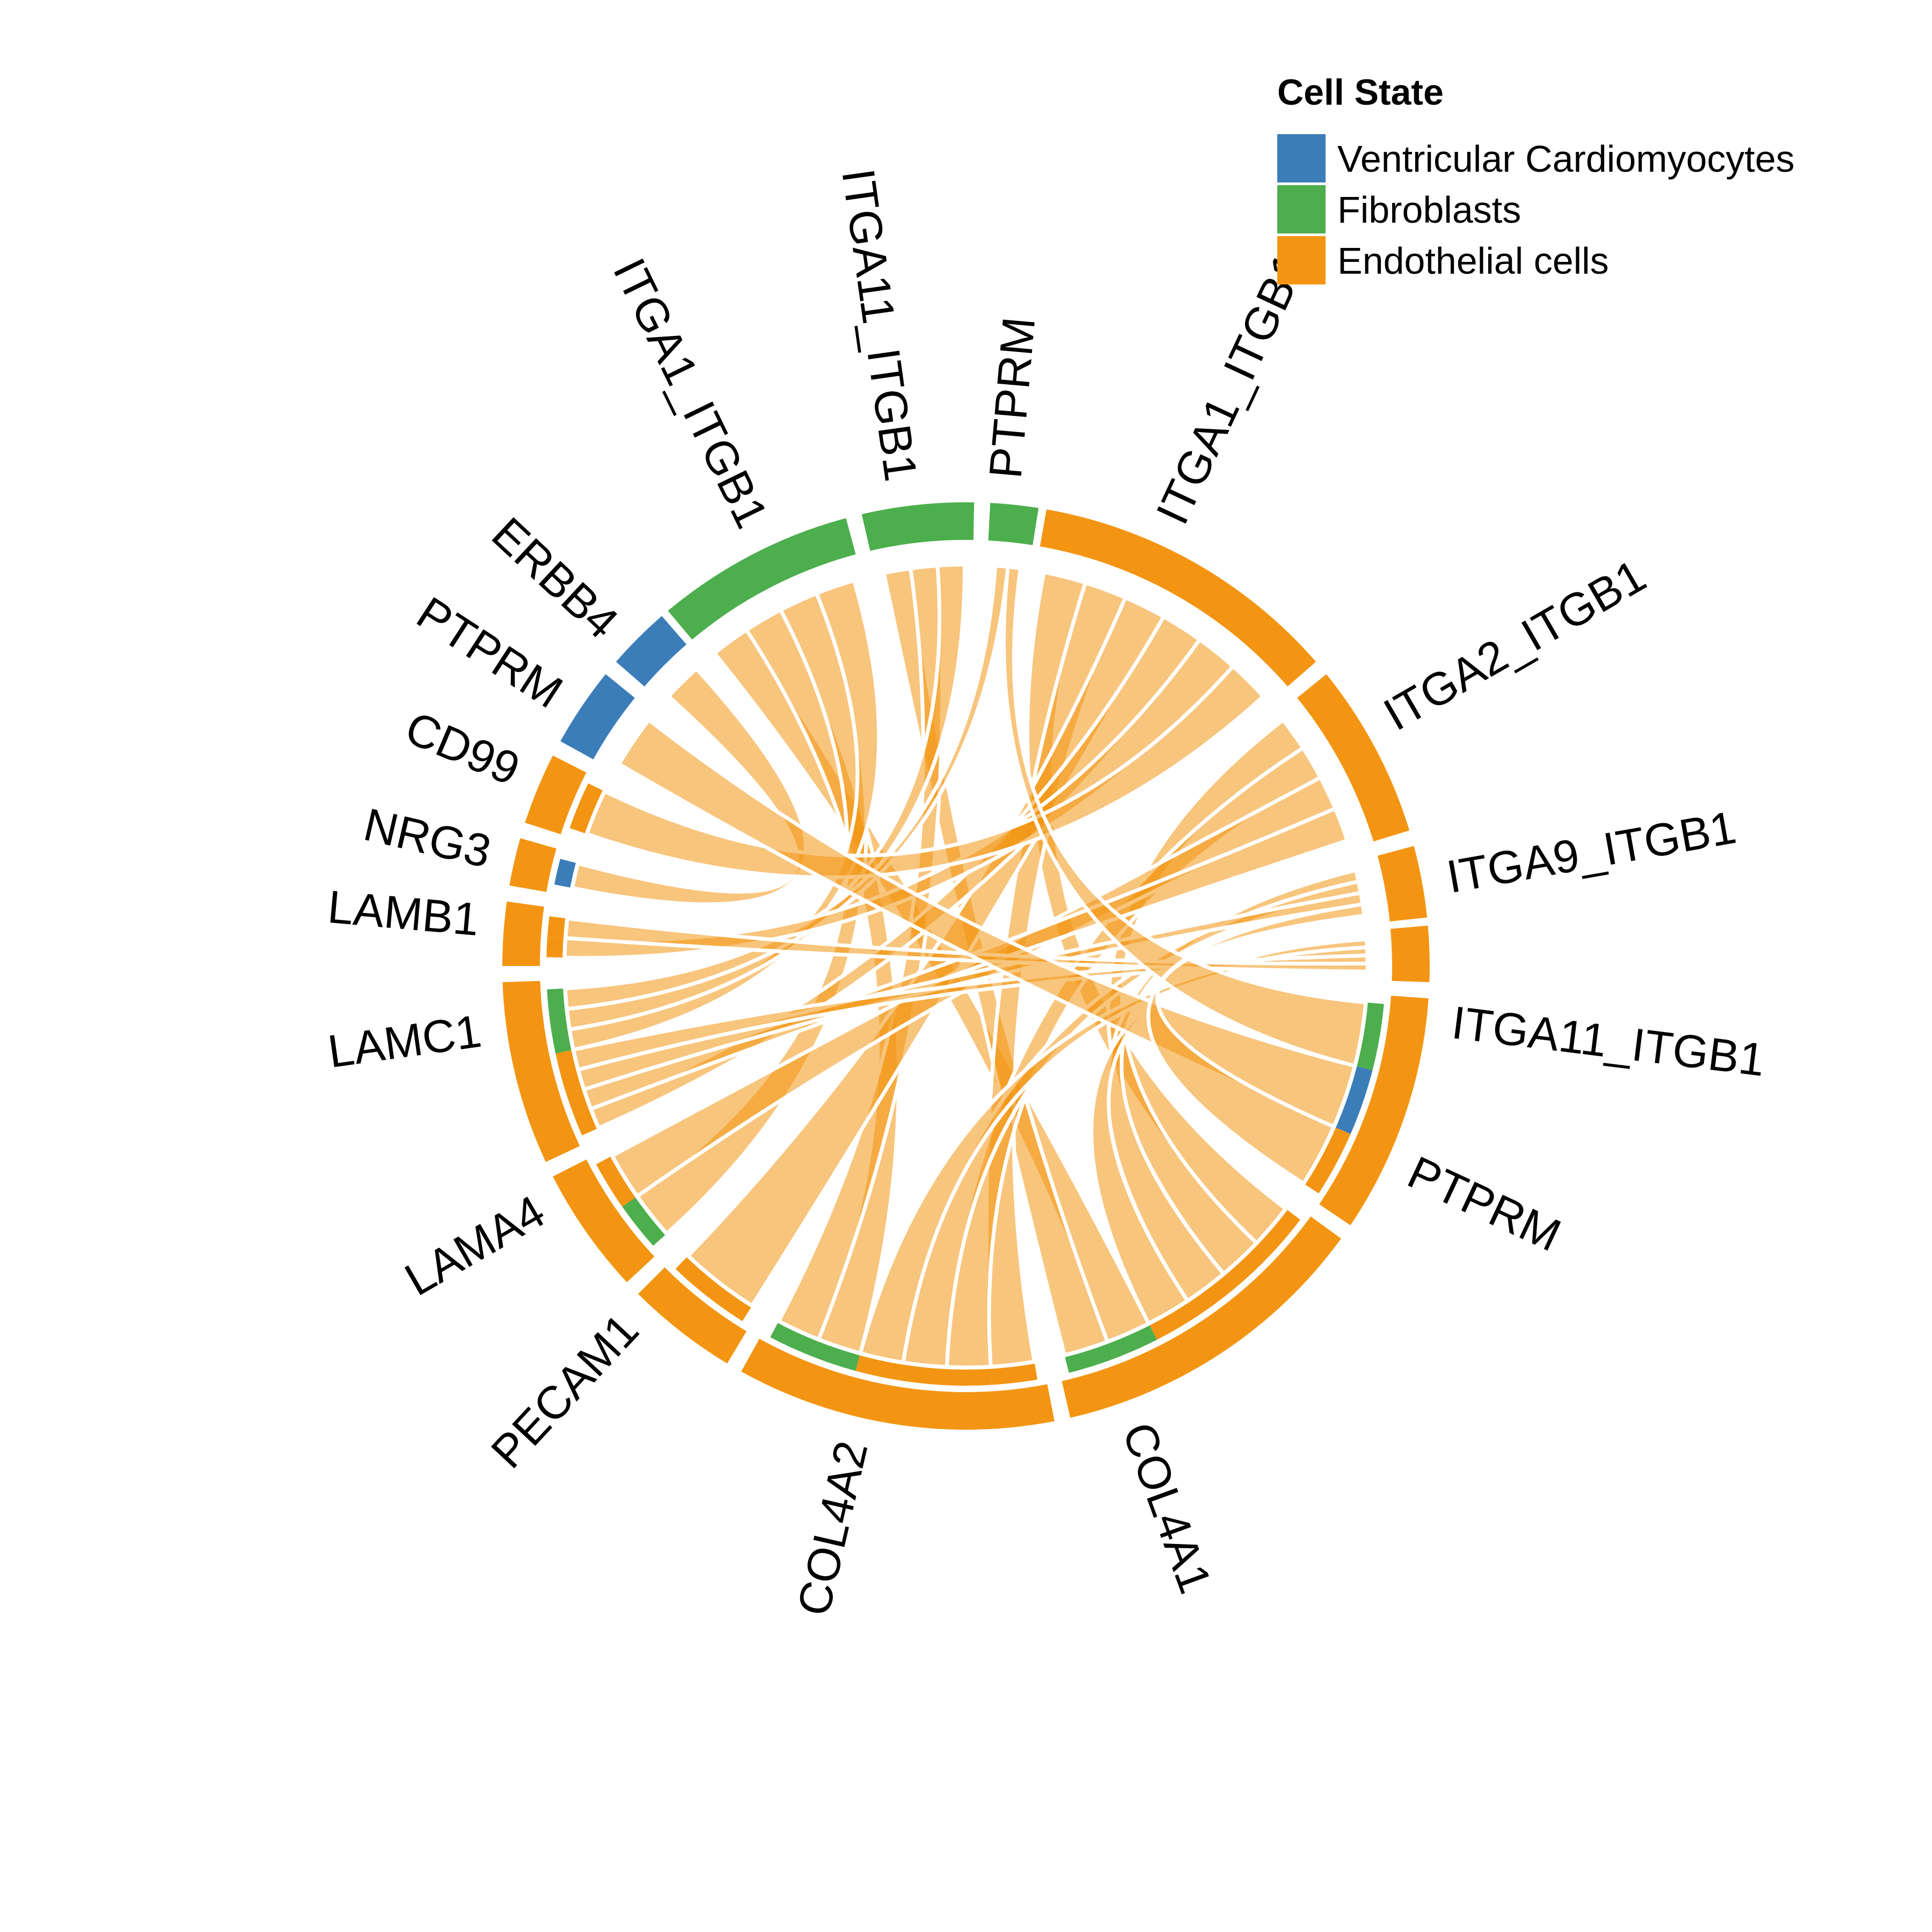  What do you see at coordinates (1132, 1342) in the screenshot?
I see `inner-segment-col4a1-to-itga1-itgb1-fibroblasts` at bounding box center [1132, 1342].